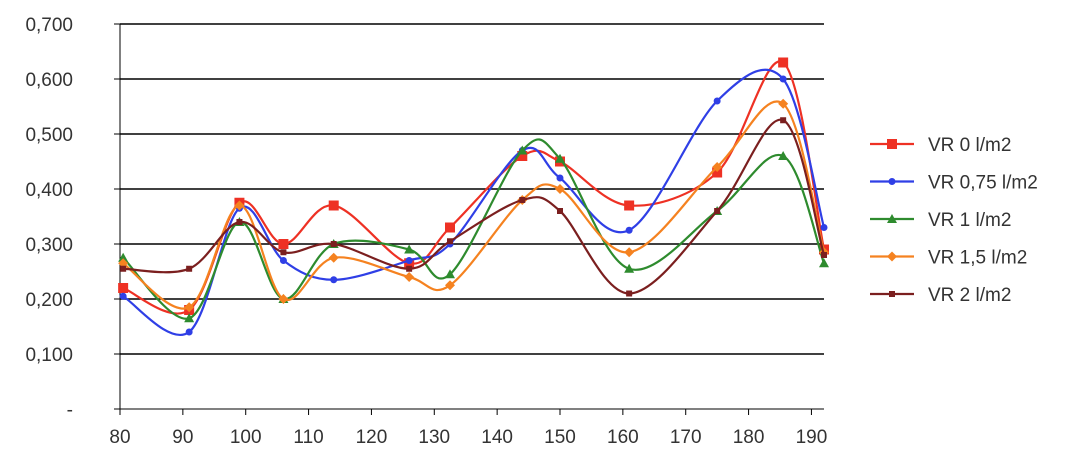  Describe the element at coordinates (749, 437) in the screenshot. I see `x-tick-label: 180` at that location.